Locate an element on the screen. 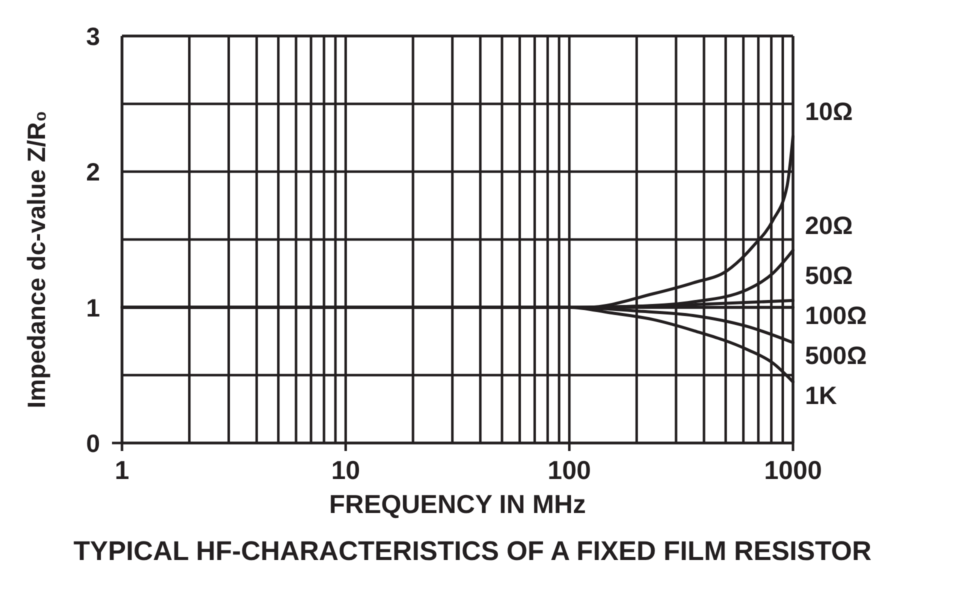  y-tick-label: 3 is located at coordinates (93, 37).